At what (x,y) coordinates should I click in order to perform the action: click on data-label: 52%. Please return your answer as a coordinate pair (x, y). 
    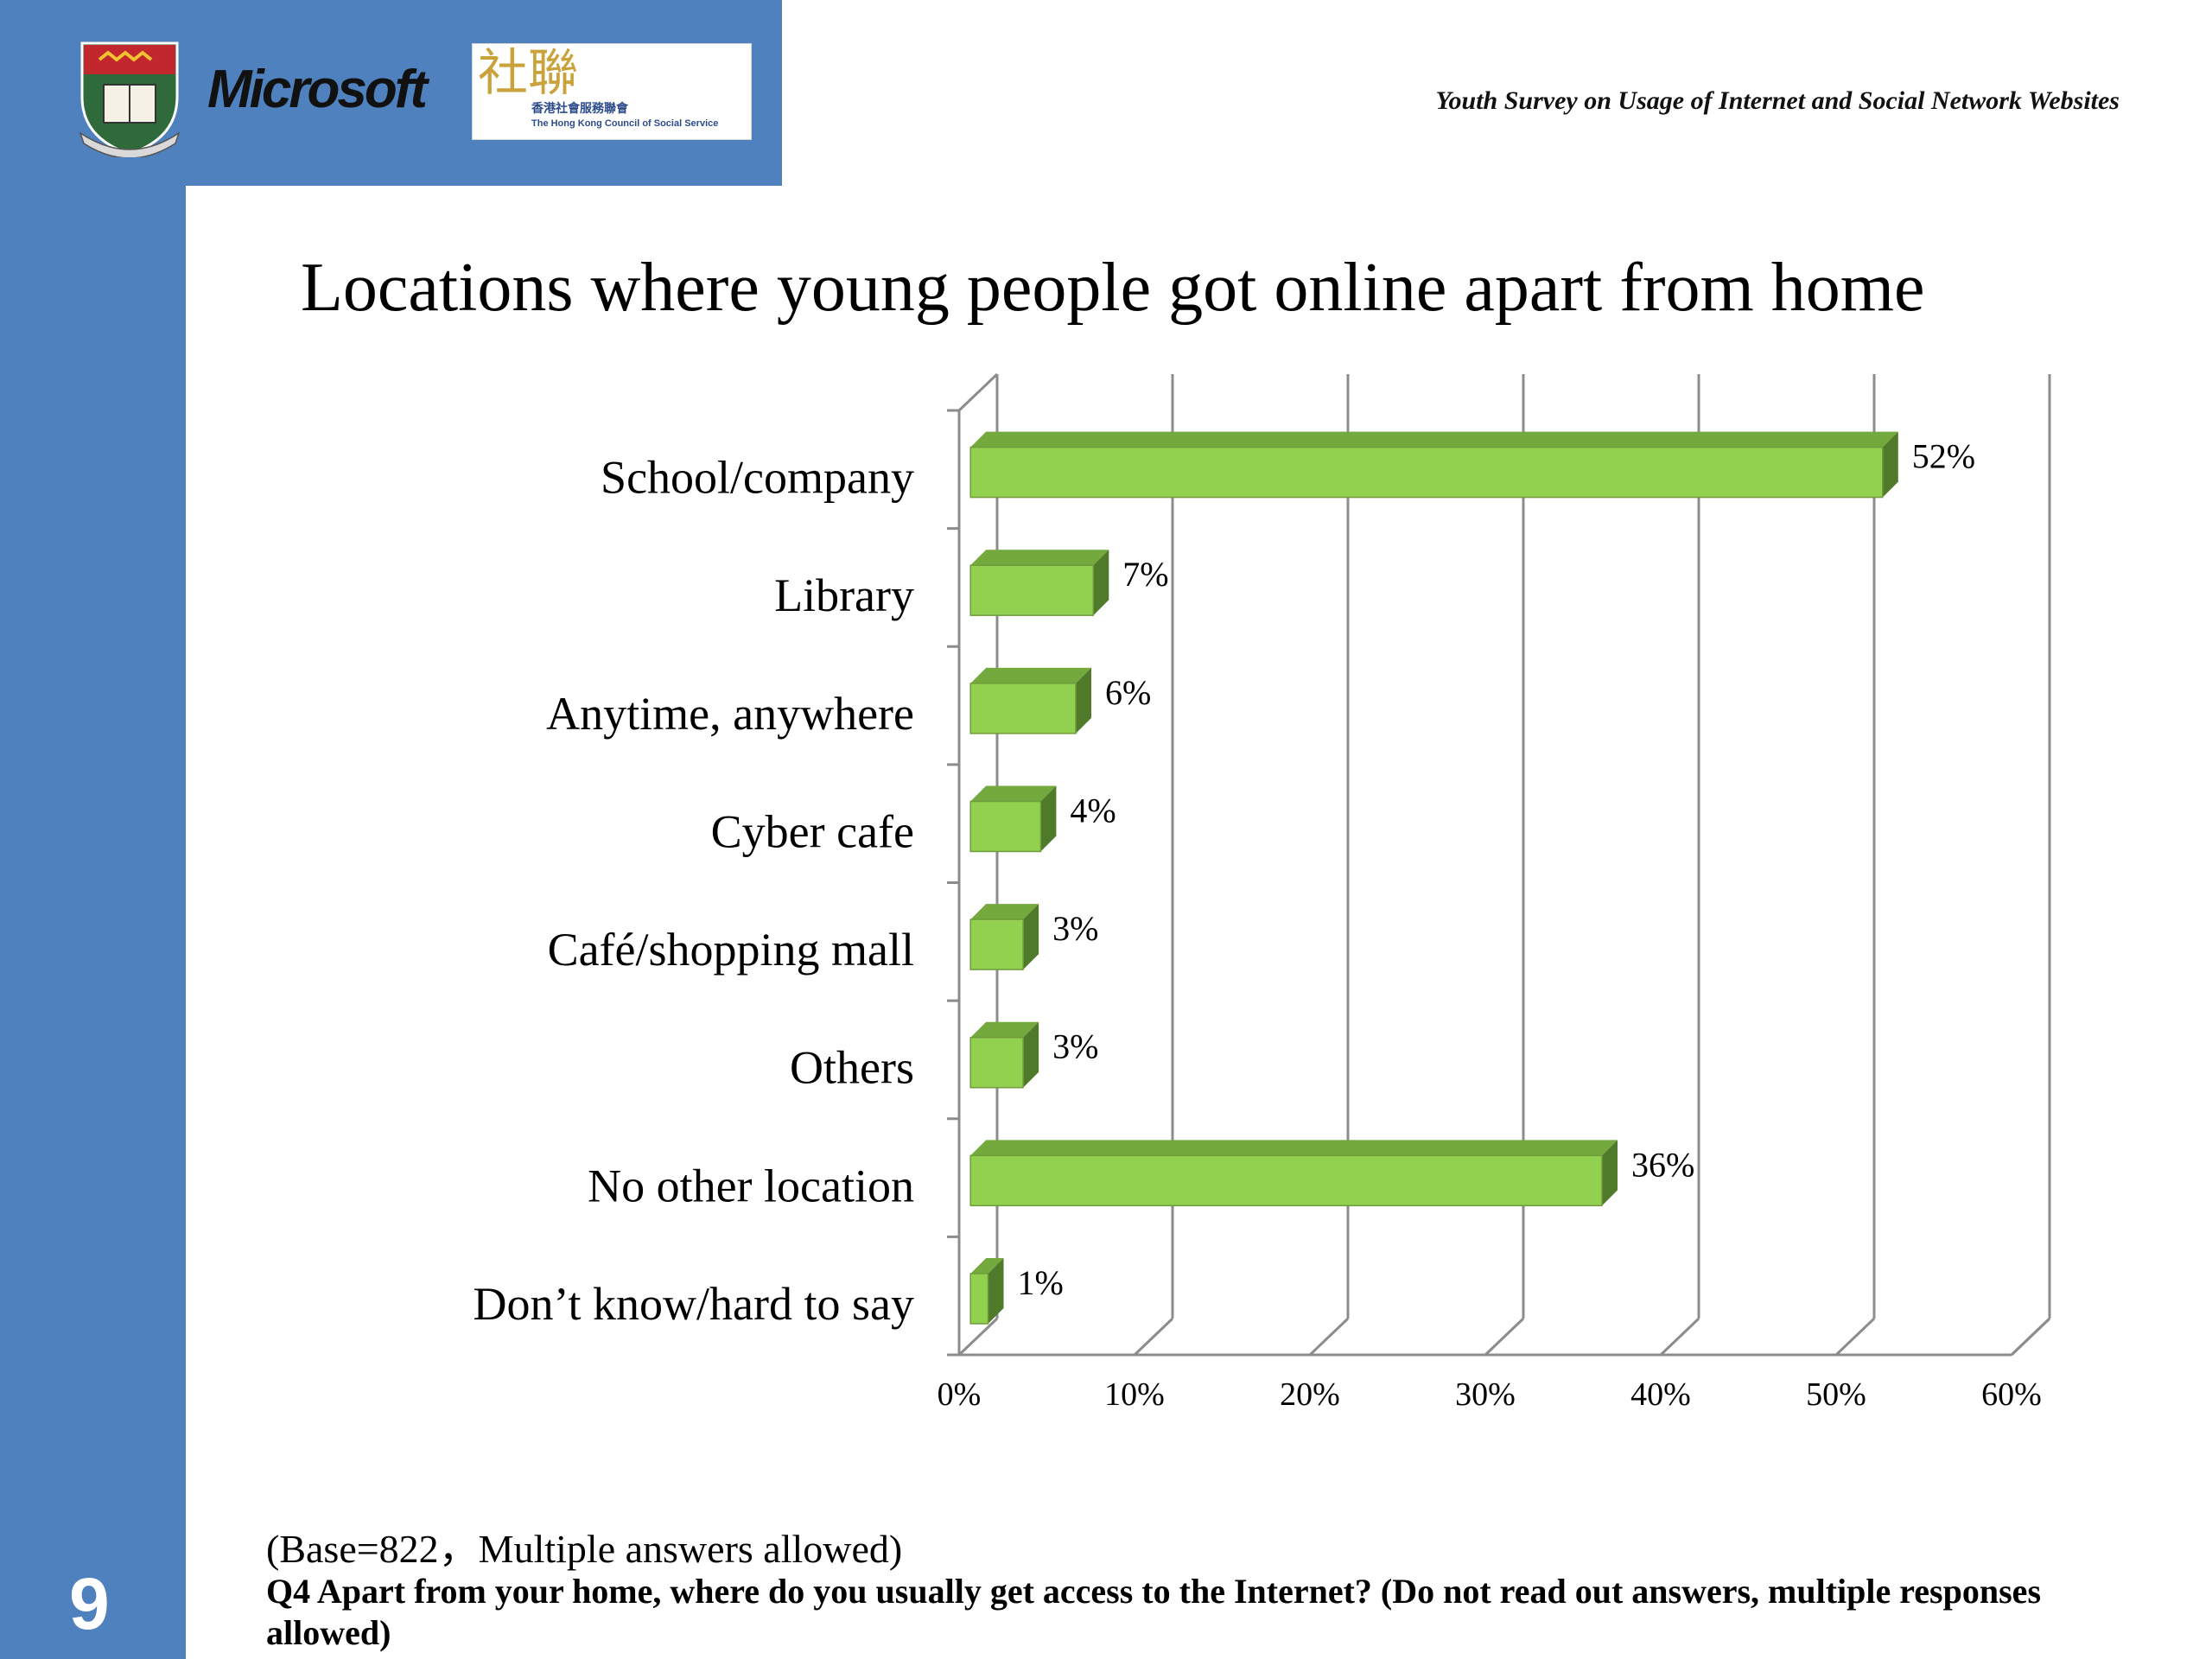
    Looking at the image, I should click on (1943, 456).